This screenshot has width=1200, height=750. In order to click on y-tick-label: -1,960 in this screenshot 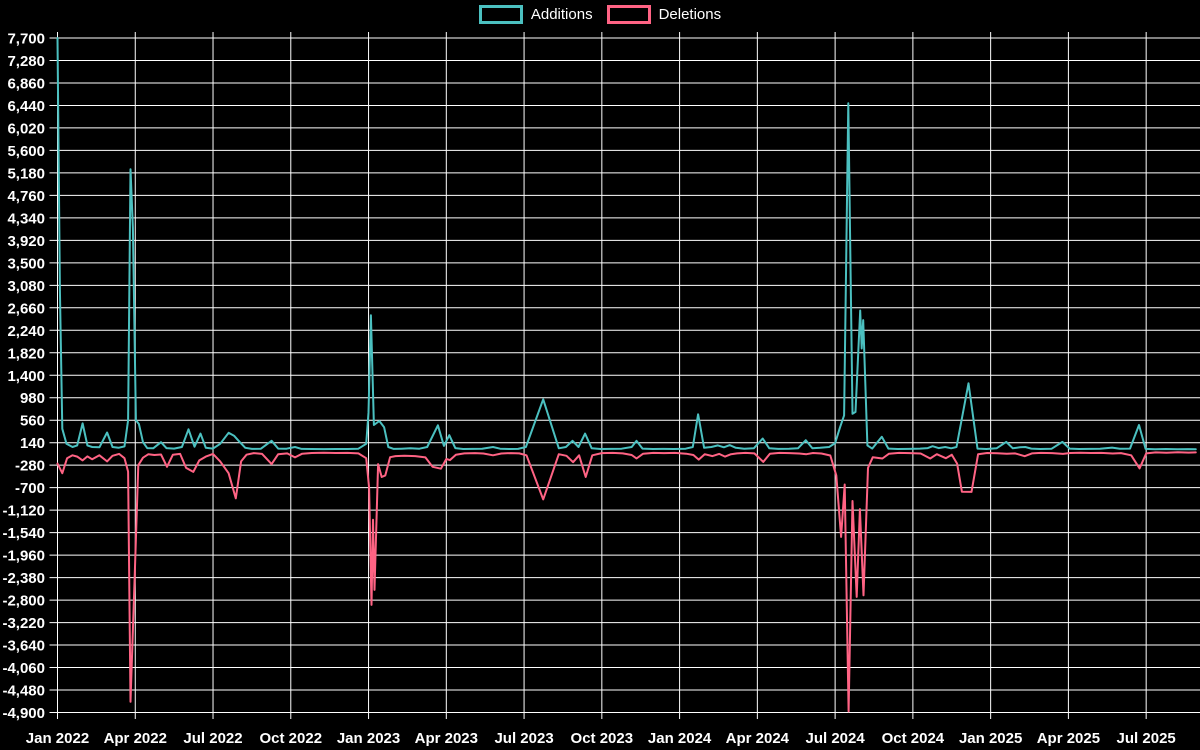, I will do `click(23, 556)`.